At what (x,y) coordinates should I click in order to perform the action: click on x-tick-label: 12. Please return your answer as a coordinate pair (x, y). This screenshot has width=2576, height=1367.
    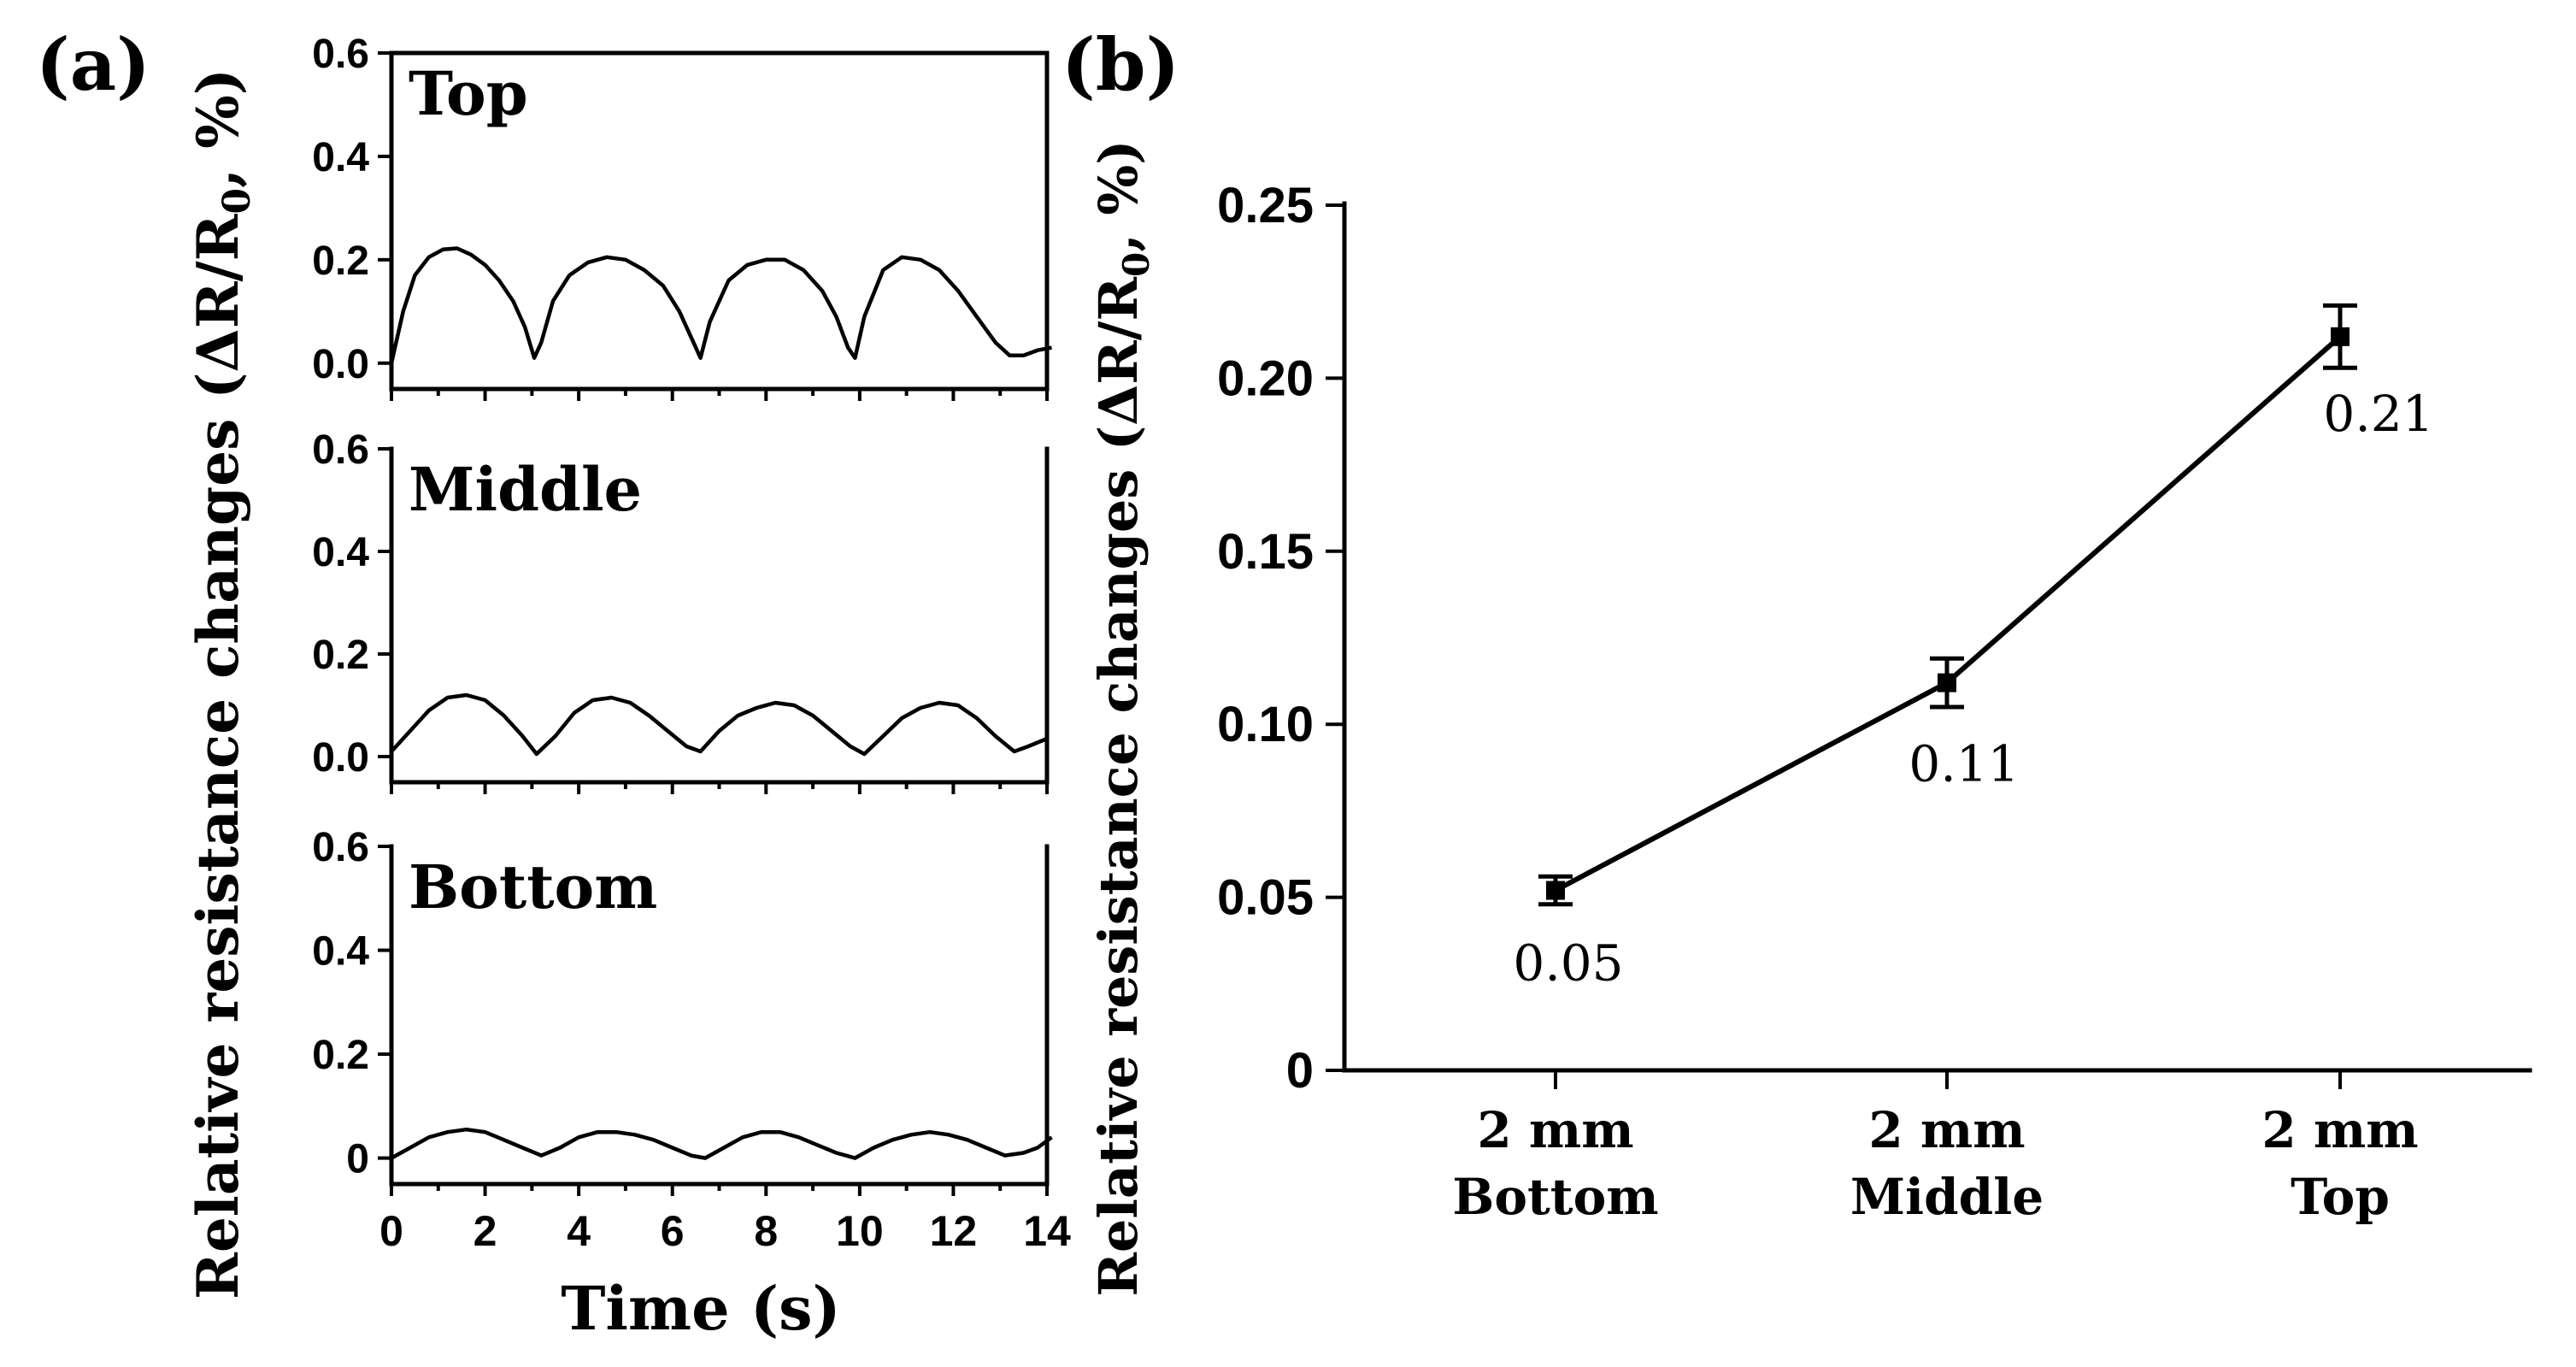
    Looking at the image, I should click on (954, 1231).